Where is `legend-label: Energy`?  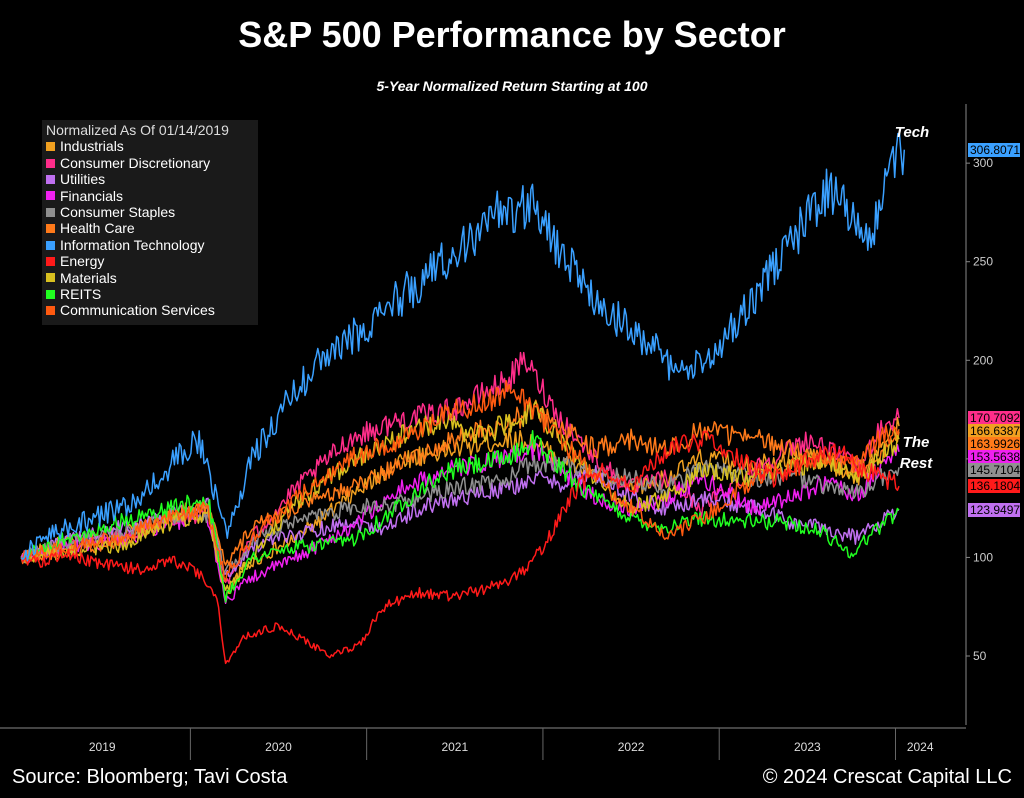
legend-label: Energy is located at coordinates (82, 261).